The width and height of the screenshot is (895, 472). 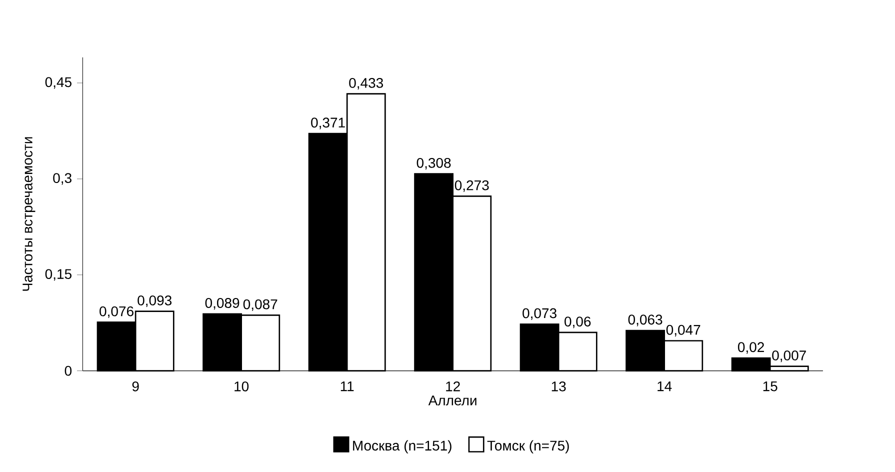 I want to click on data-label: 0,089, so click(x=222, y=304).